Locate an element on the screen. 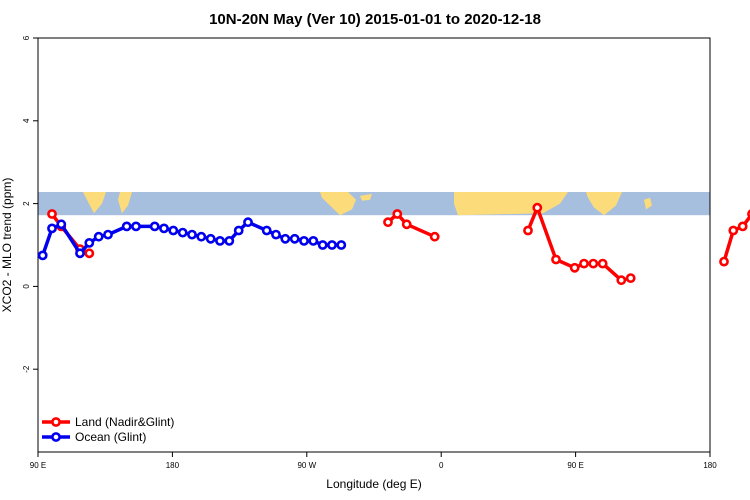  x-axis: 90 E 180 90 W 0 90 E 180 is located at coordinates (373, 461).